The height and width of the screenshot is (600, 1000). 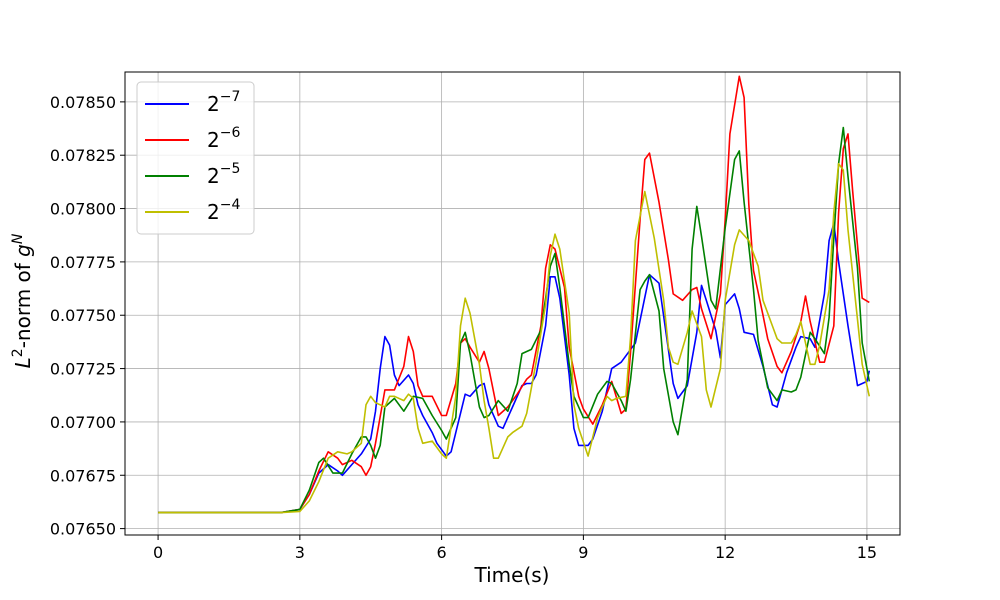 What do you see at coordinates (158, 552) in the screenshot?
I see `x-tick-label: 0` at bounding box center [158, 552].